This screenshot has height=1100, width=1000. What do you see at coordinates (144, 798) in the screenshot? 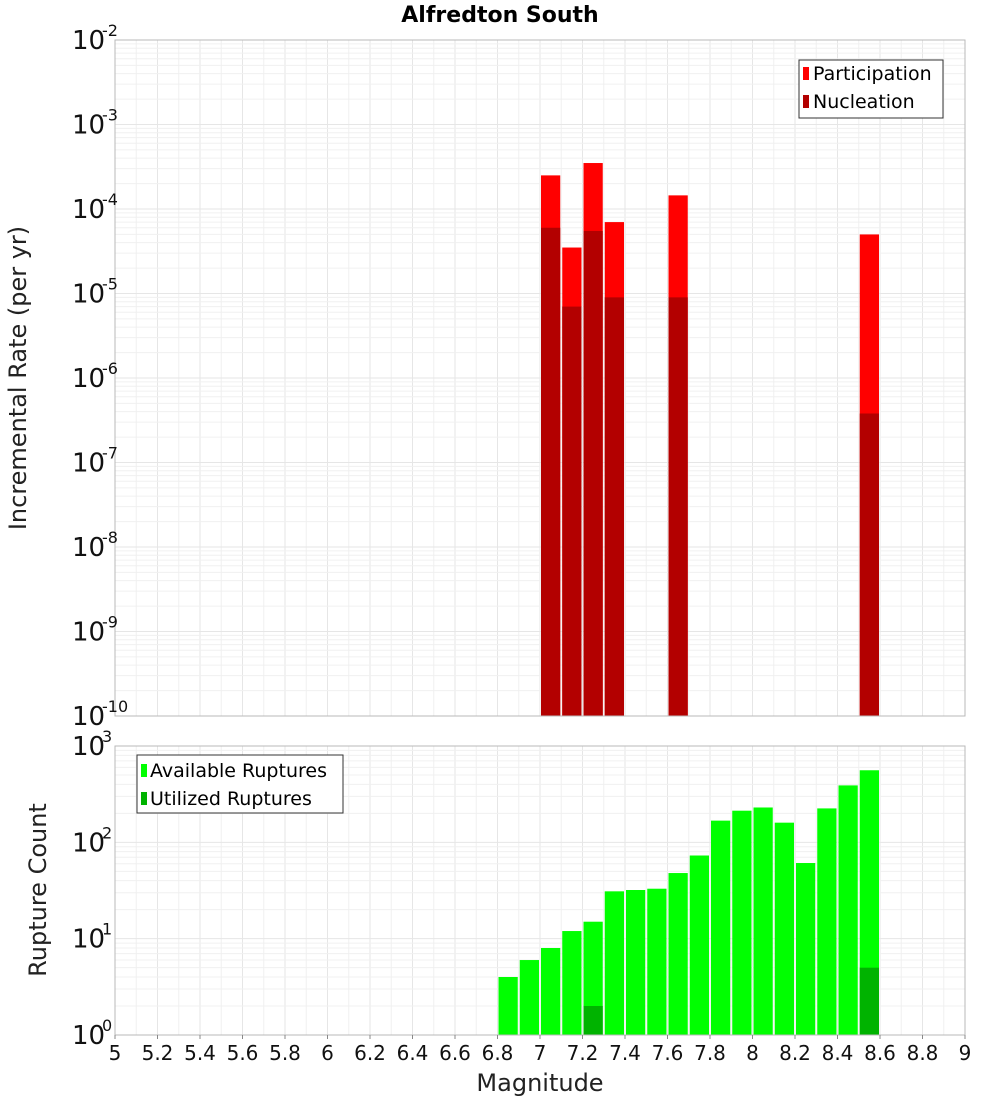
I see `legend-swatch-utilized` at bounding box center [144, 798].